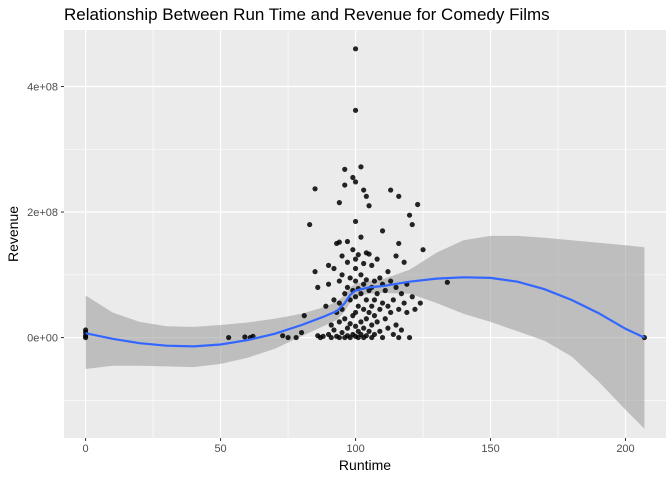 The image size is (672, 480). Describe the element at coordinates (625, 449) in the screenshot. I see `x-tick-label: 200` at that location.